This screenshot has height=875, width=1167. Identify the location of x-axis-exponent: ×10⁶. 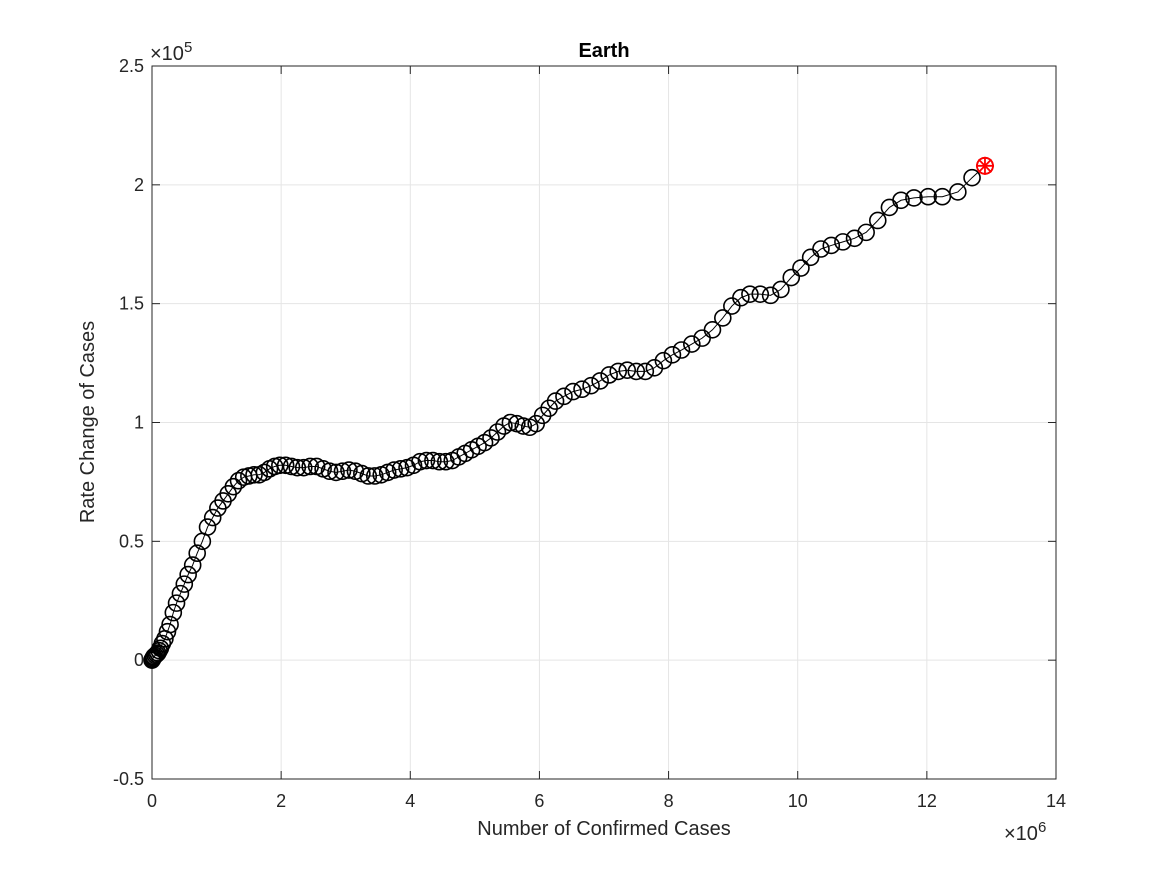
(1025, 832).